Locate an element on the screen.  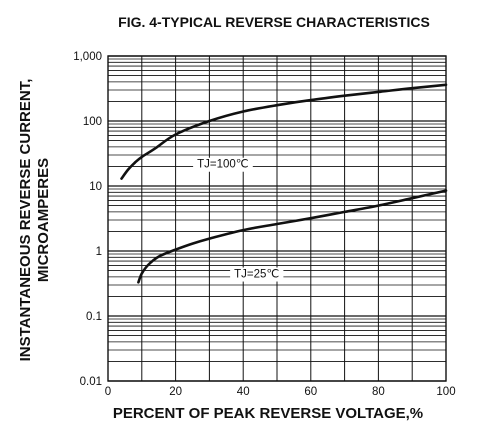
y-tick-label: 10 is located at coordinates (95, 187).